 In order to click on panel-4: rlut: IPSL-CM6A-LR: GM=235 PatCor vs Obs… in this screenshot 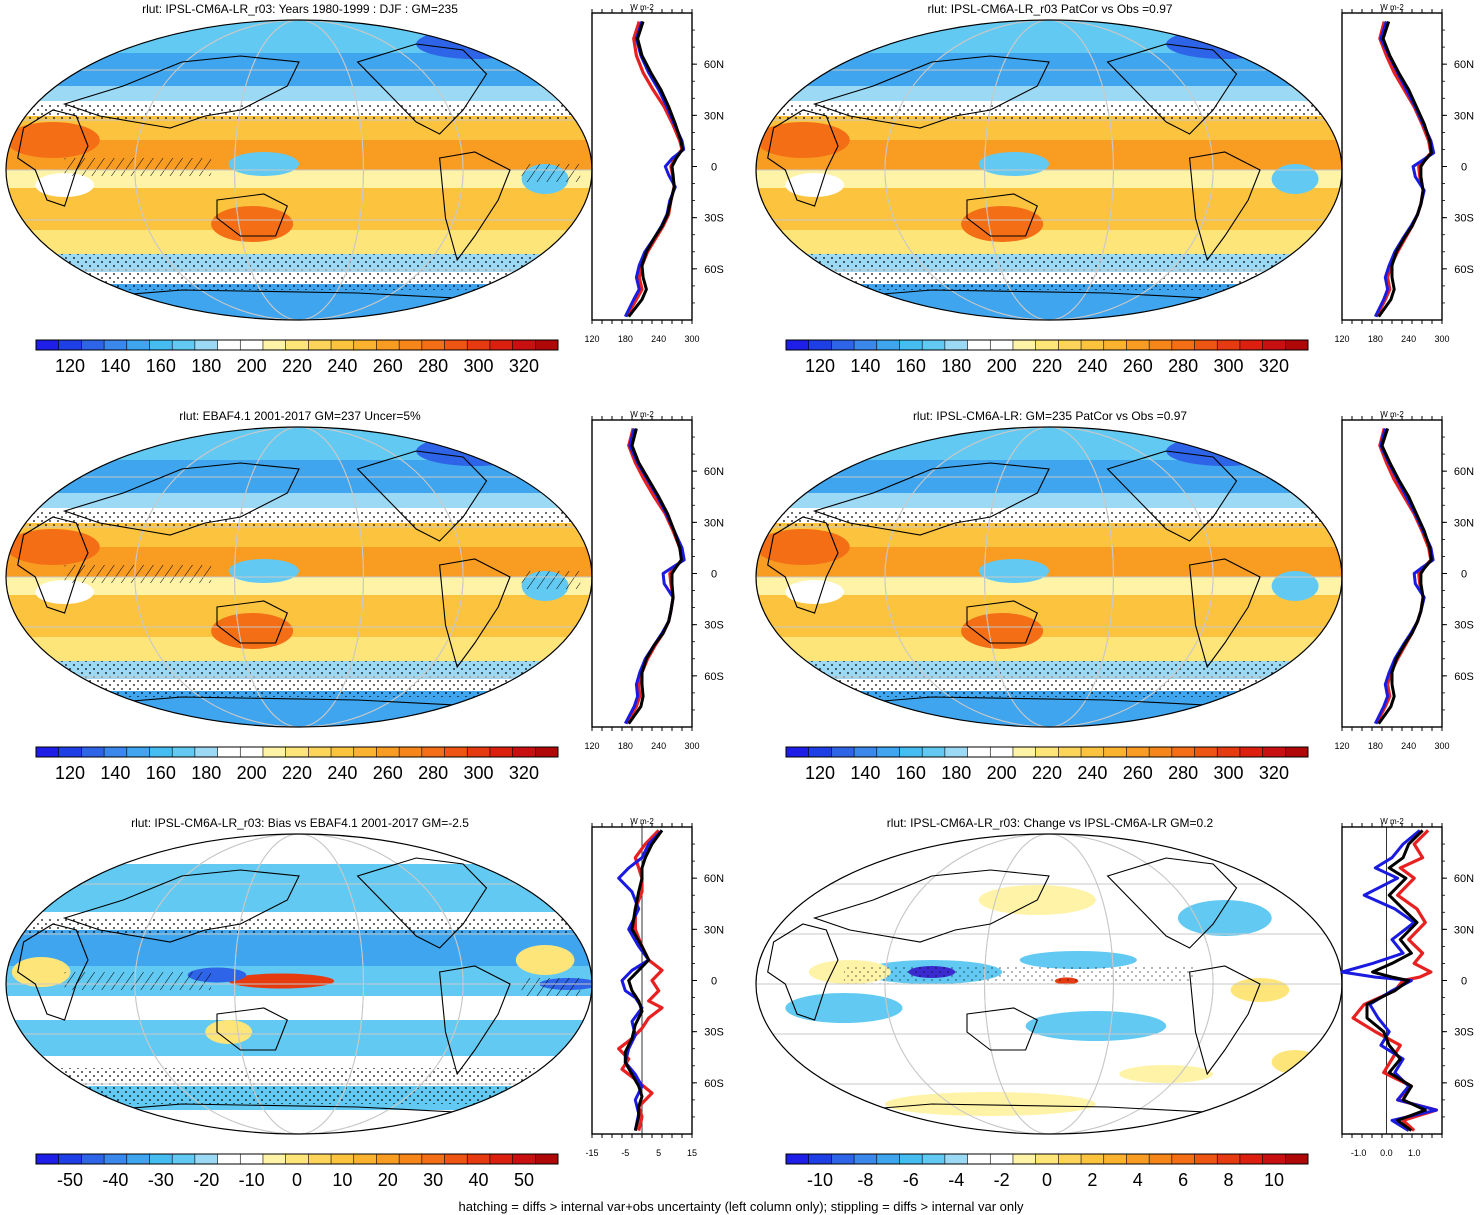, I will do `click(1114, 596)`.